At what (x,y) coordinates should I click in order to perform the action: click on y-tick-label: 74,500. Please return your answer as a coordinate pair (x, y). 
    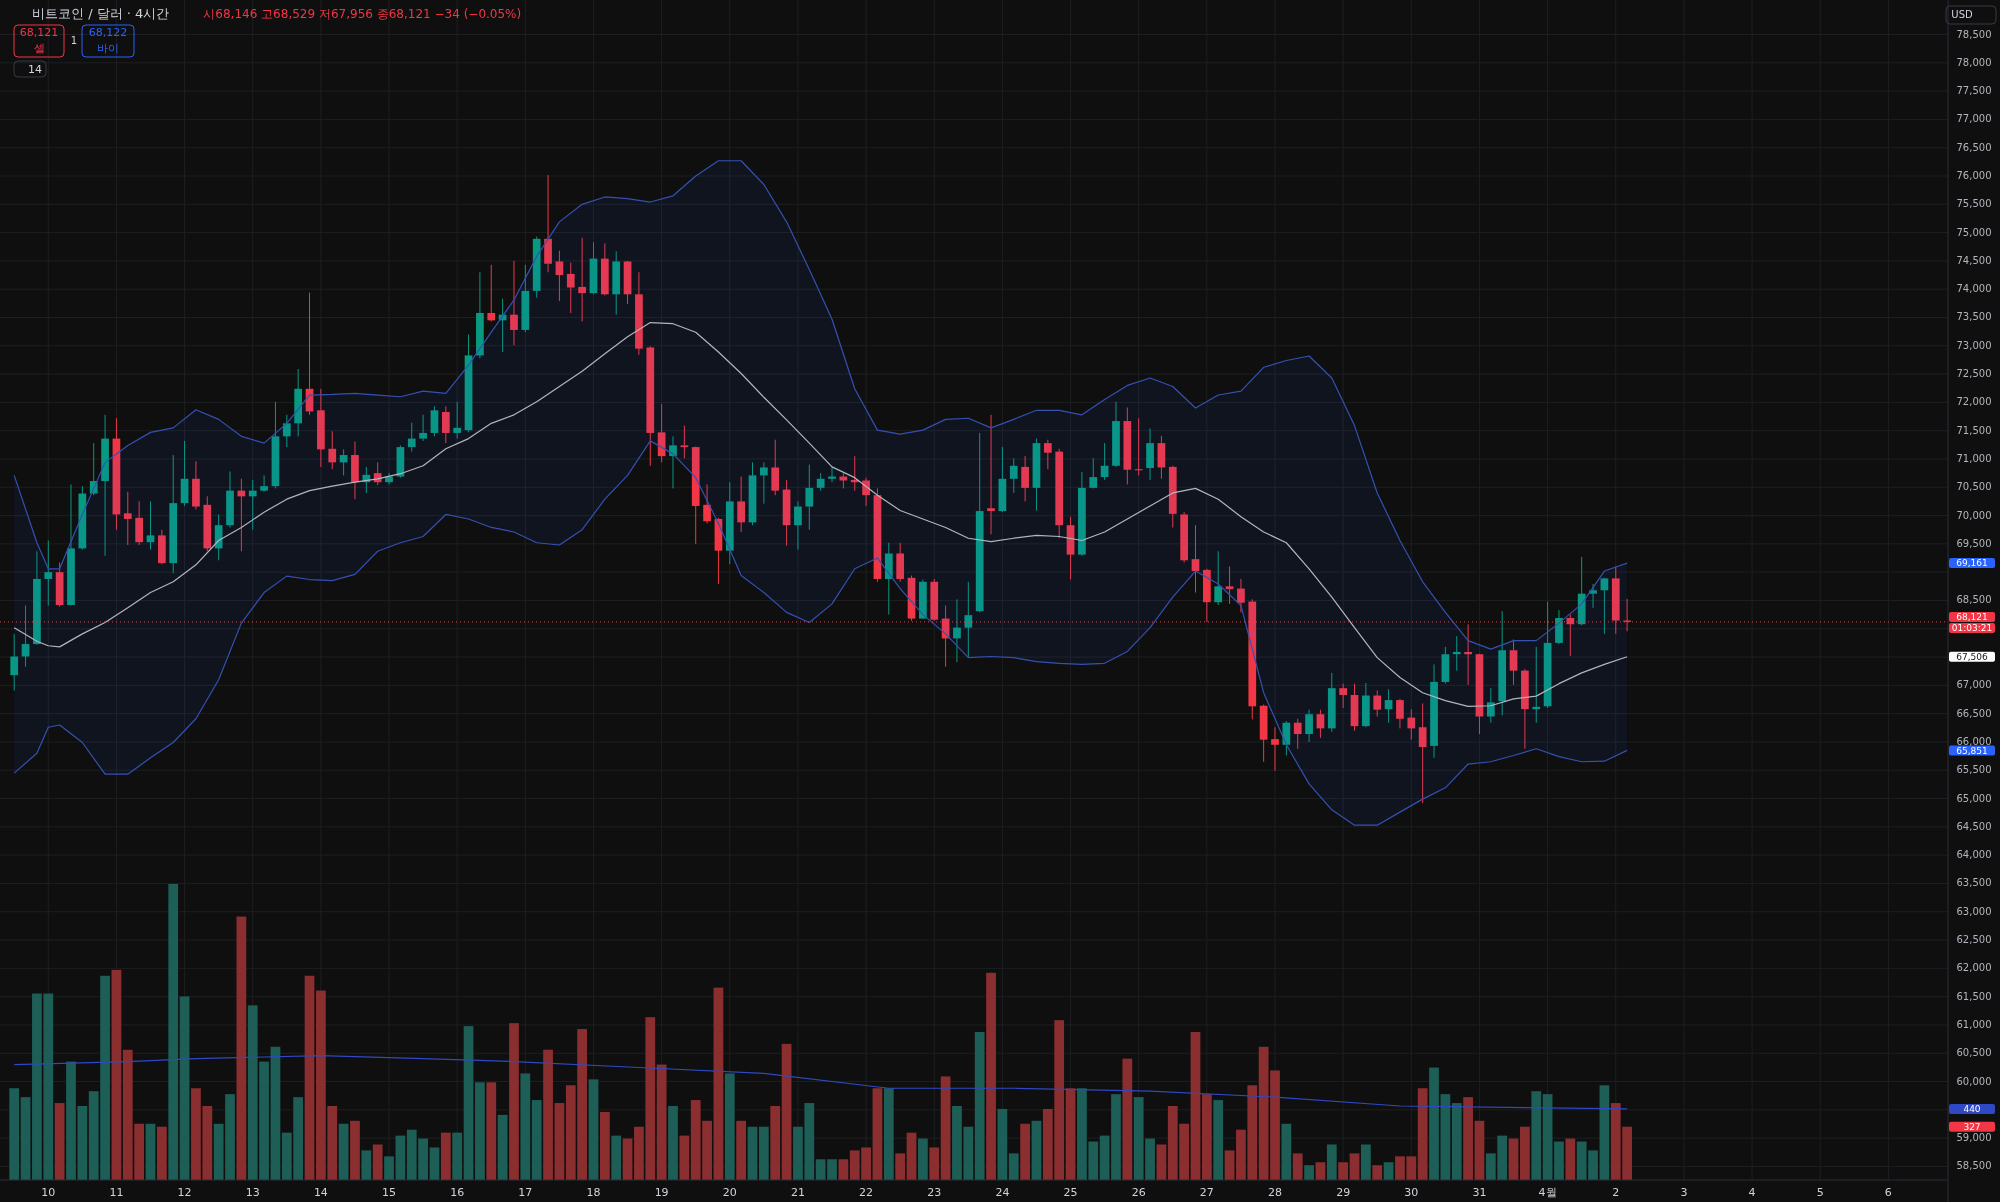
    Looking at the image, I should click on (1974, 260).